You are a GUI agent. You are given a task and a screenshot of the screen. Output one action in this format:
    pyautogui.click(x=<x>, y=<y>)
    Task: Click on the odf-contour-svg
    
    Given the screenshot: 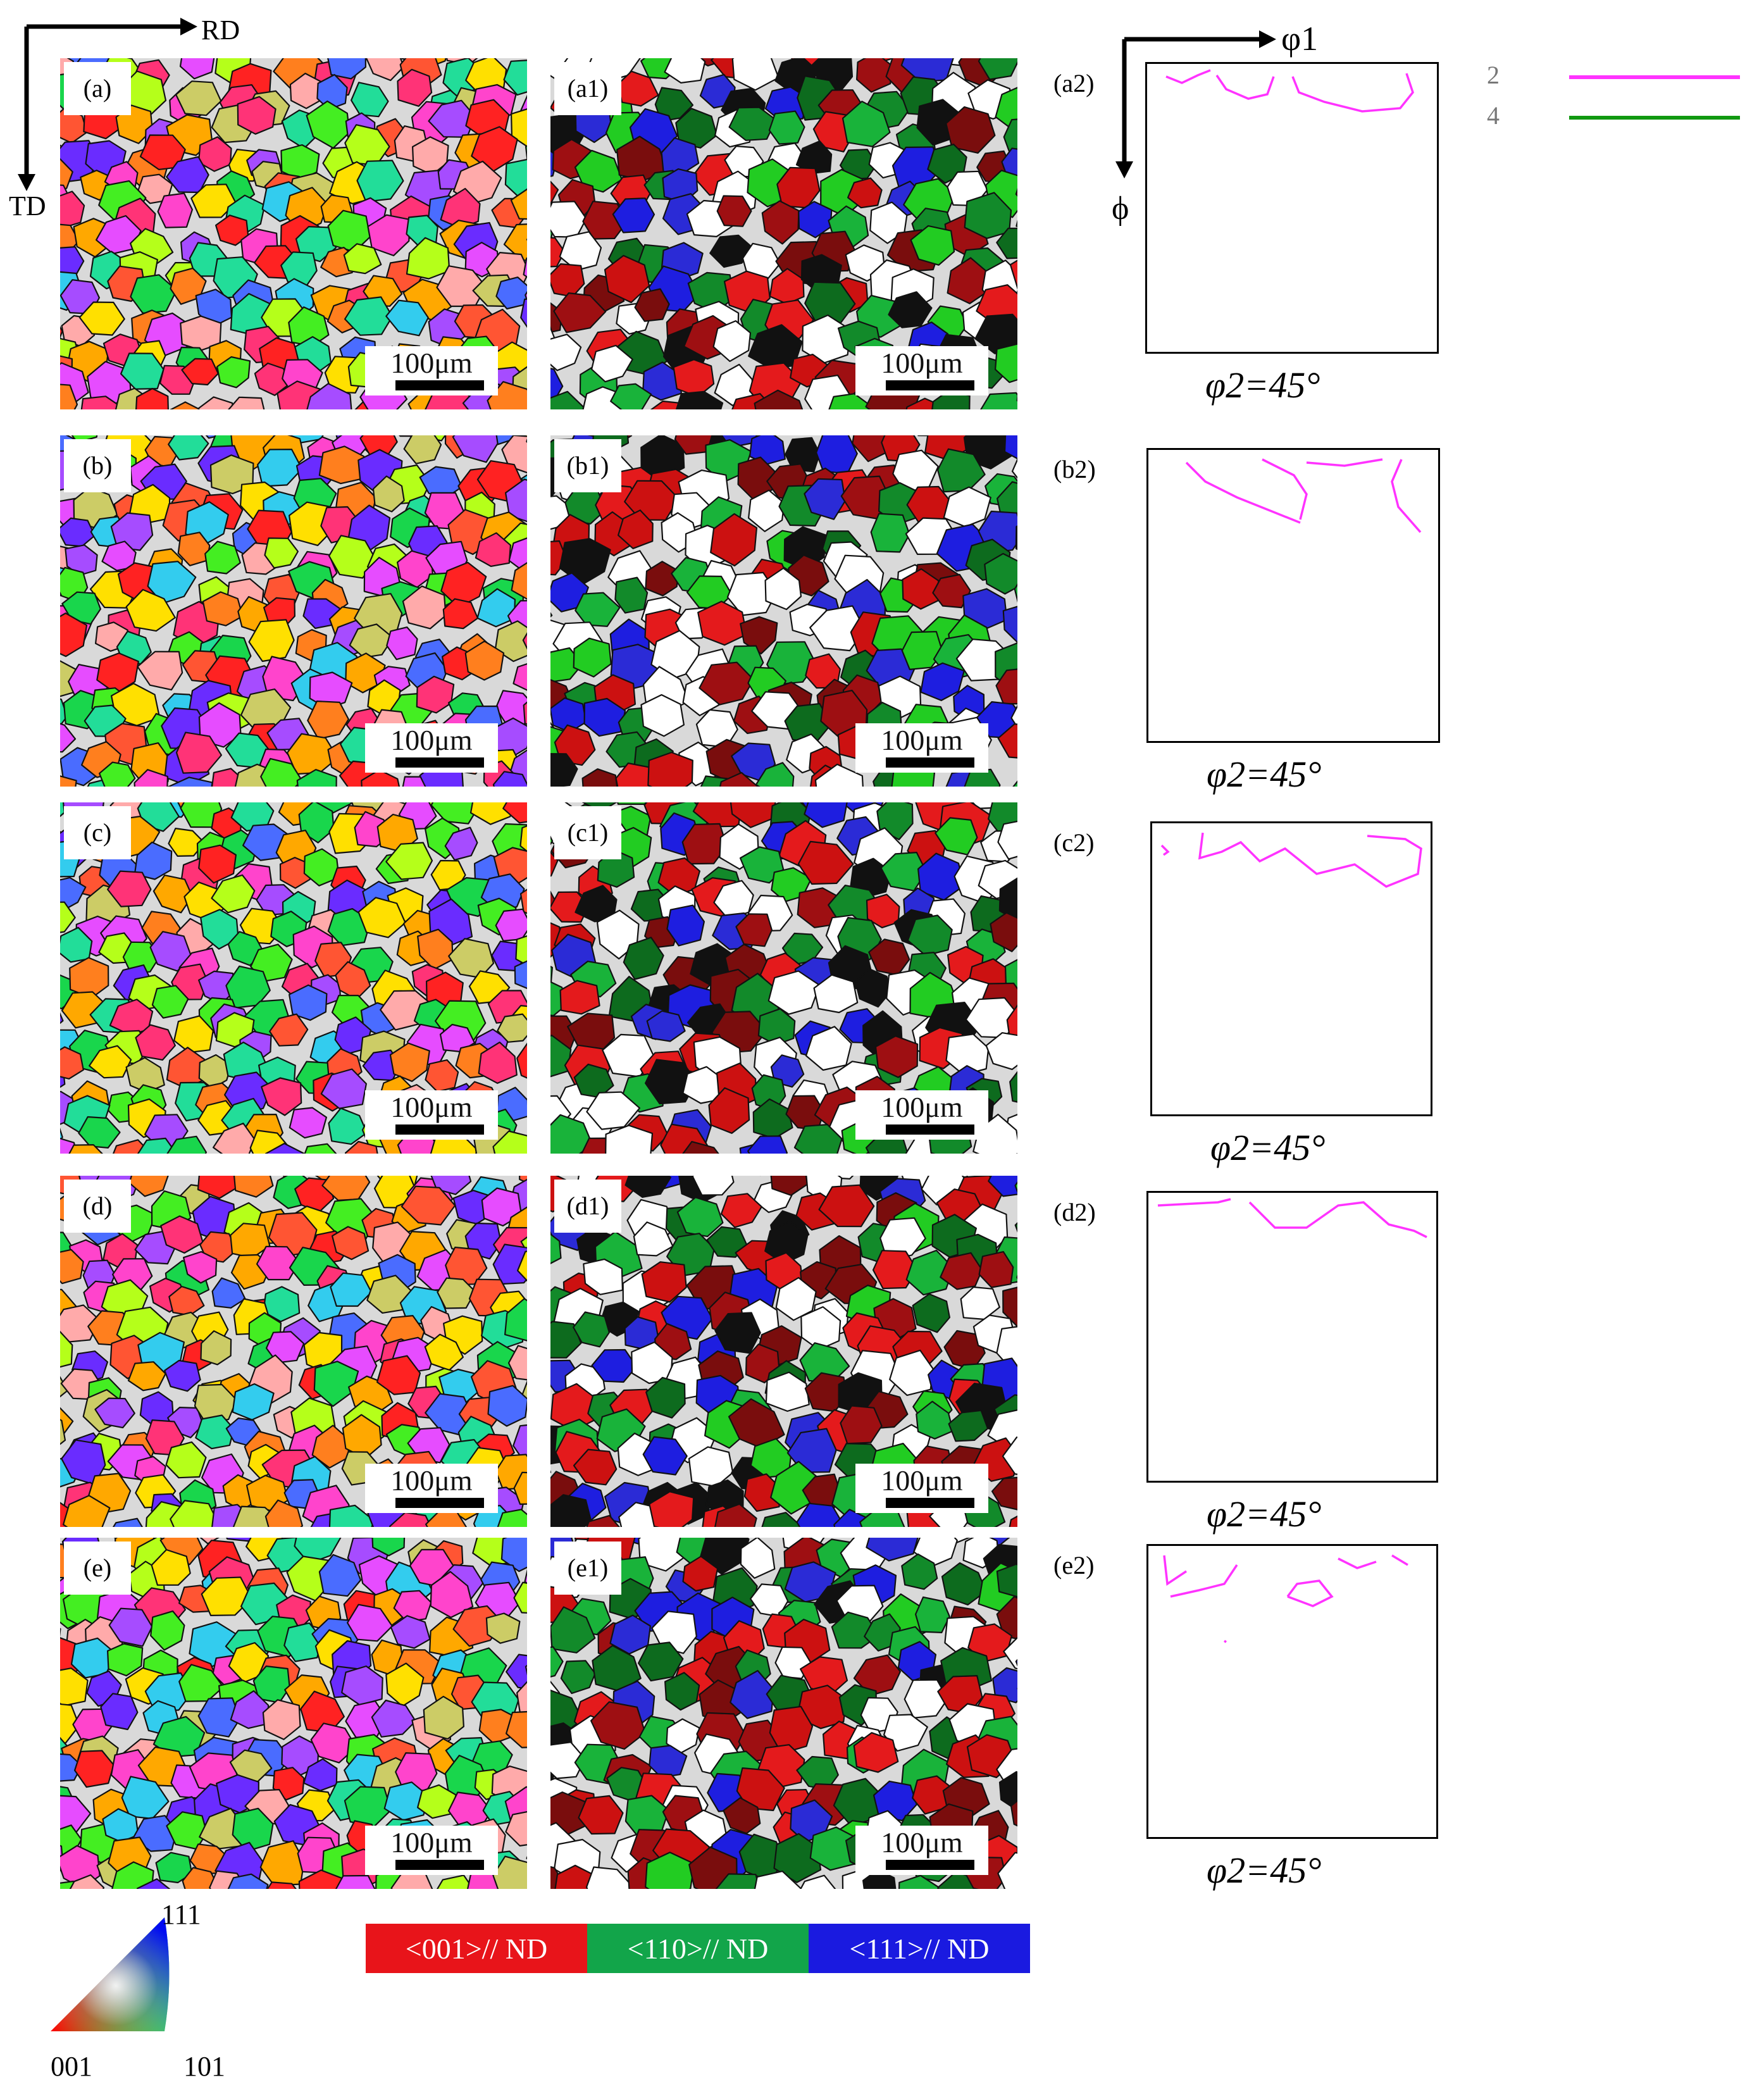 What is the action you would take?
    pyautogui.click(x=1289, y=91)
    